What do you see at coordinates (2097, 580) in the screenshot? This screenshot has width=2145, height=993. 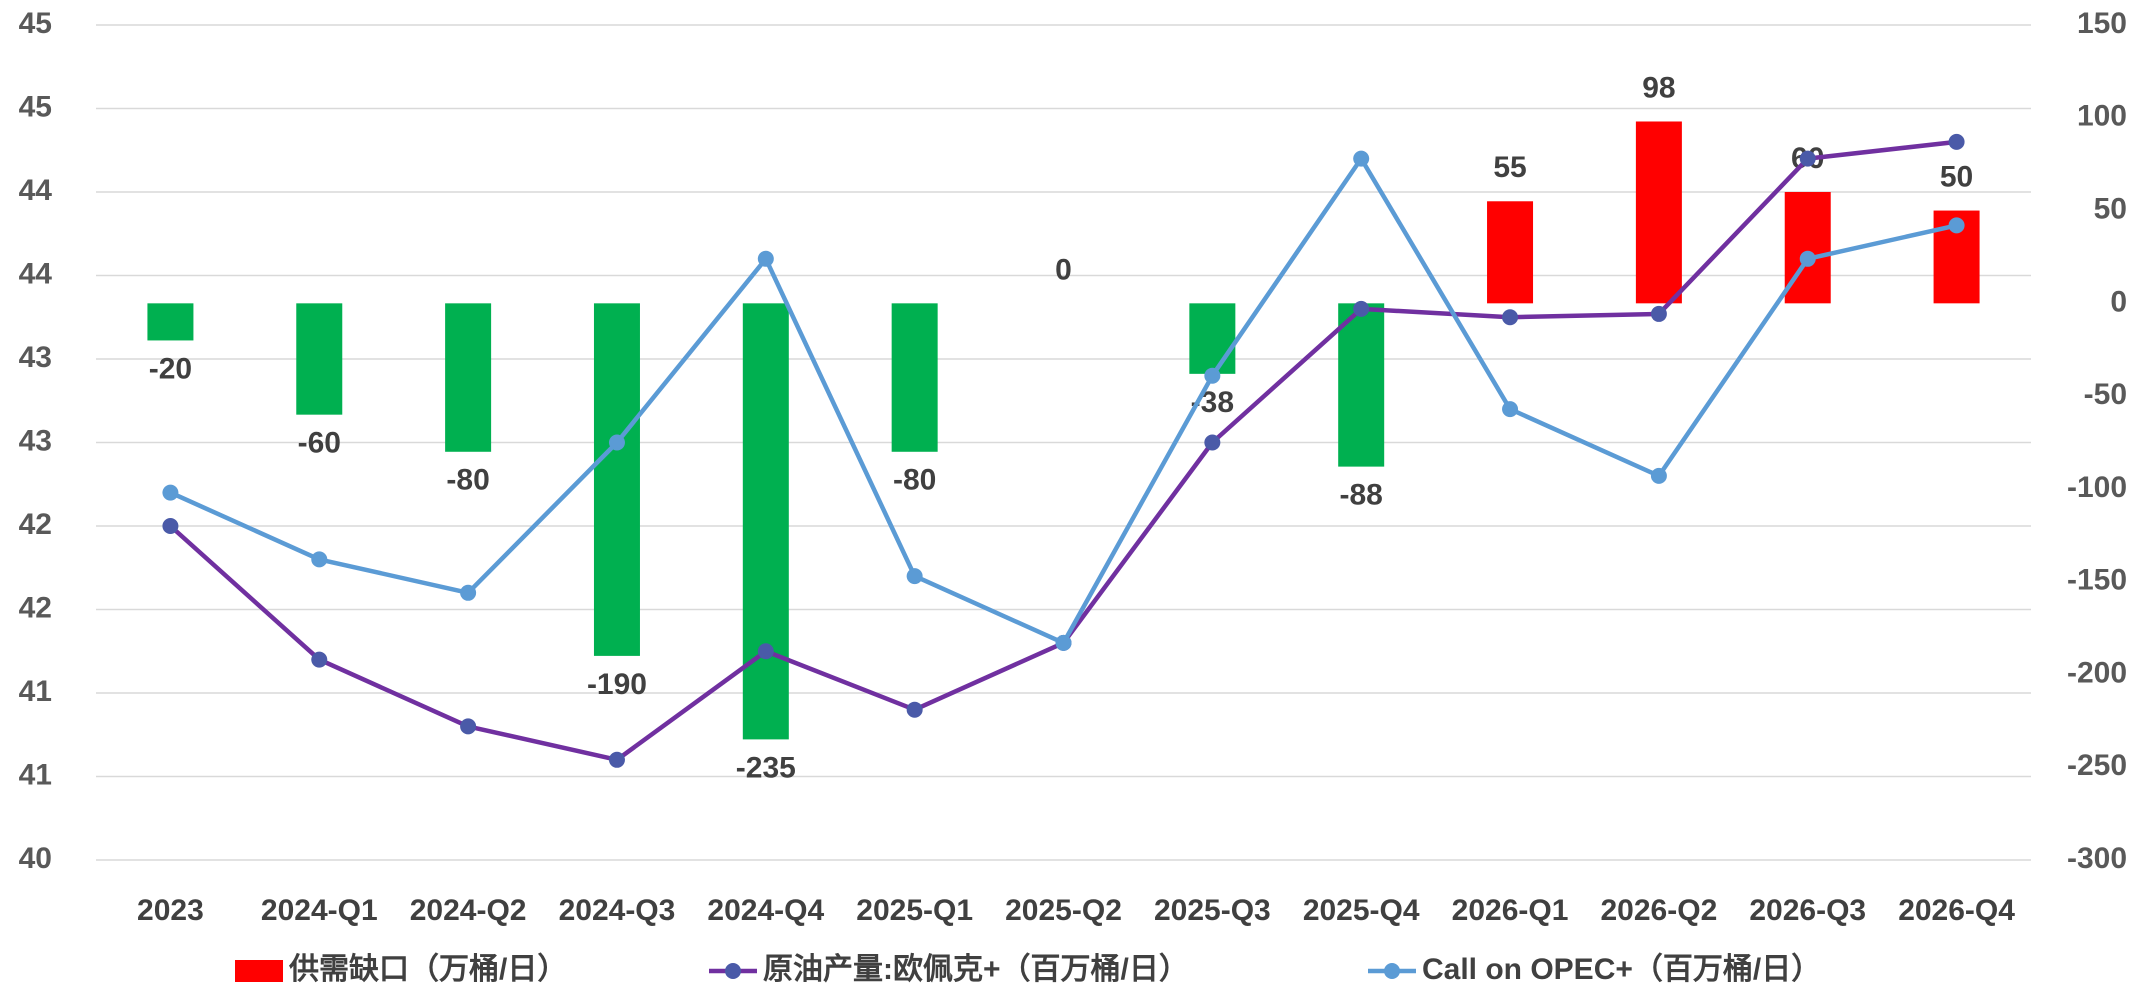 I see `y2-tick-label: -150` at bounding box center [2097, 580].